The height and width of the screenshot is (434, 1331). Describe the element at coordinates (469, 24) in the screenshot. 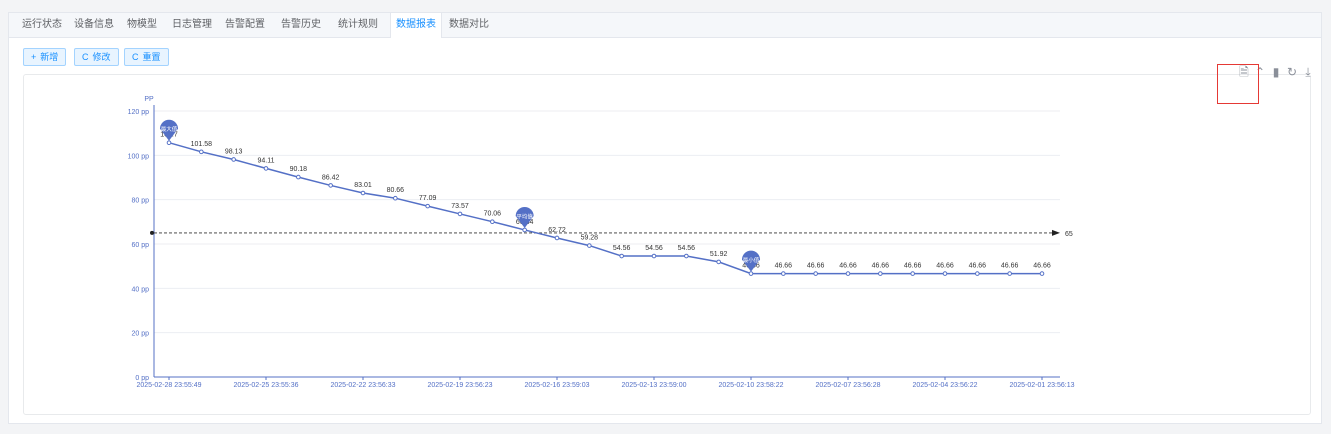

I see `tab-8: 数据对比` at that location.